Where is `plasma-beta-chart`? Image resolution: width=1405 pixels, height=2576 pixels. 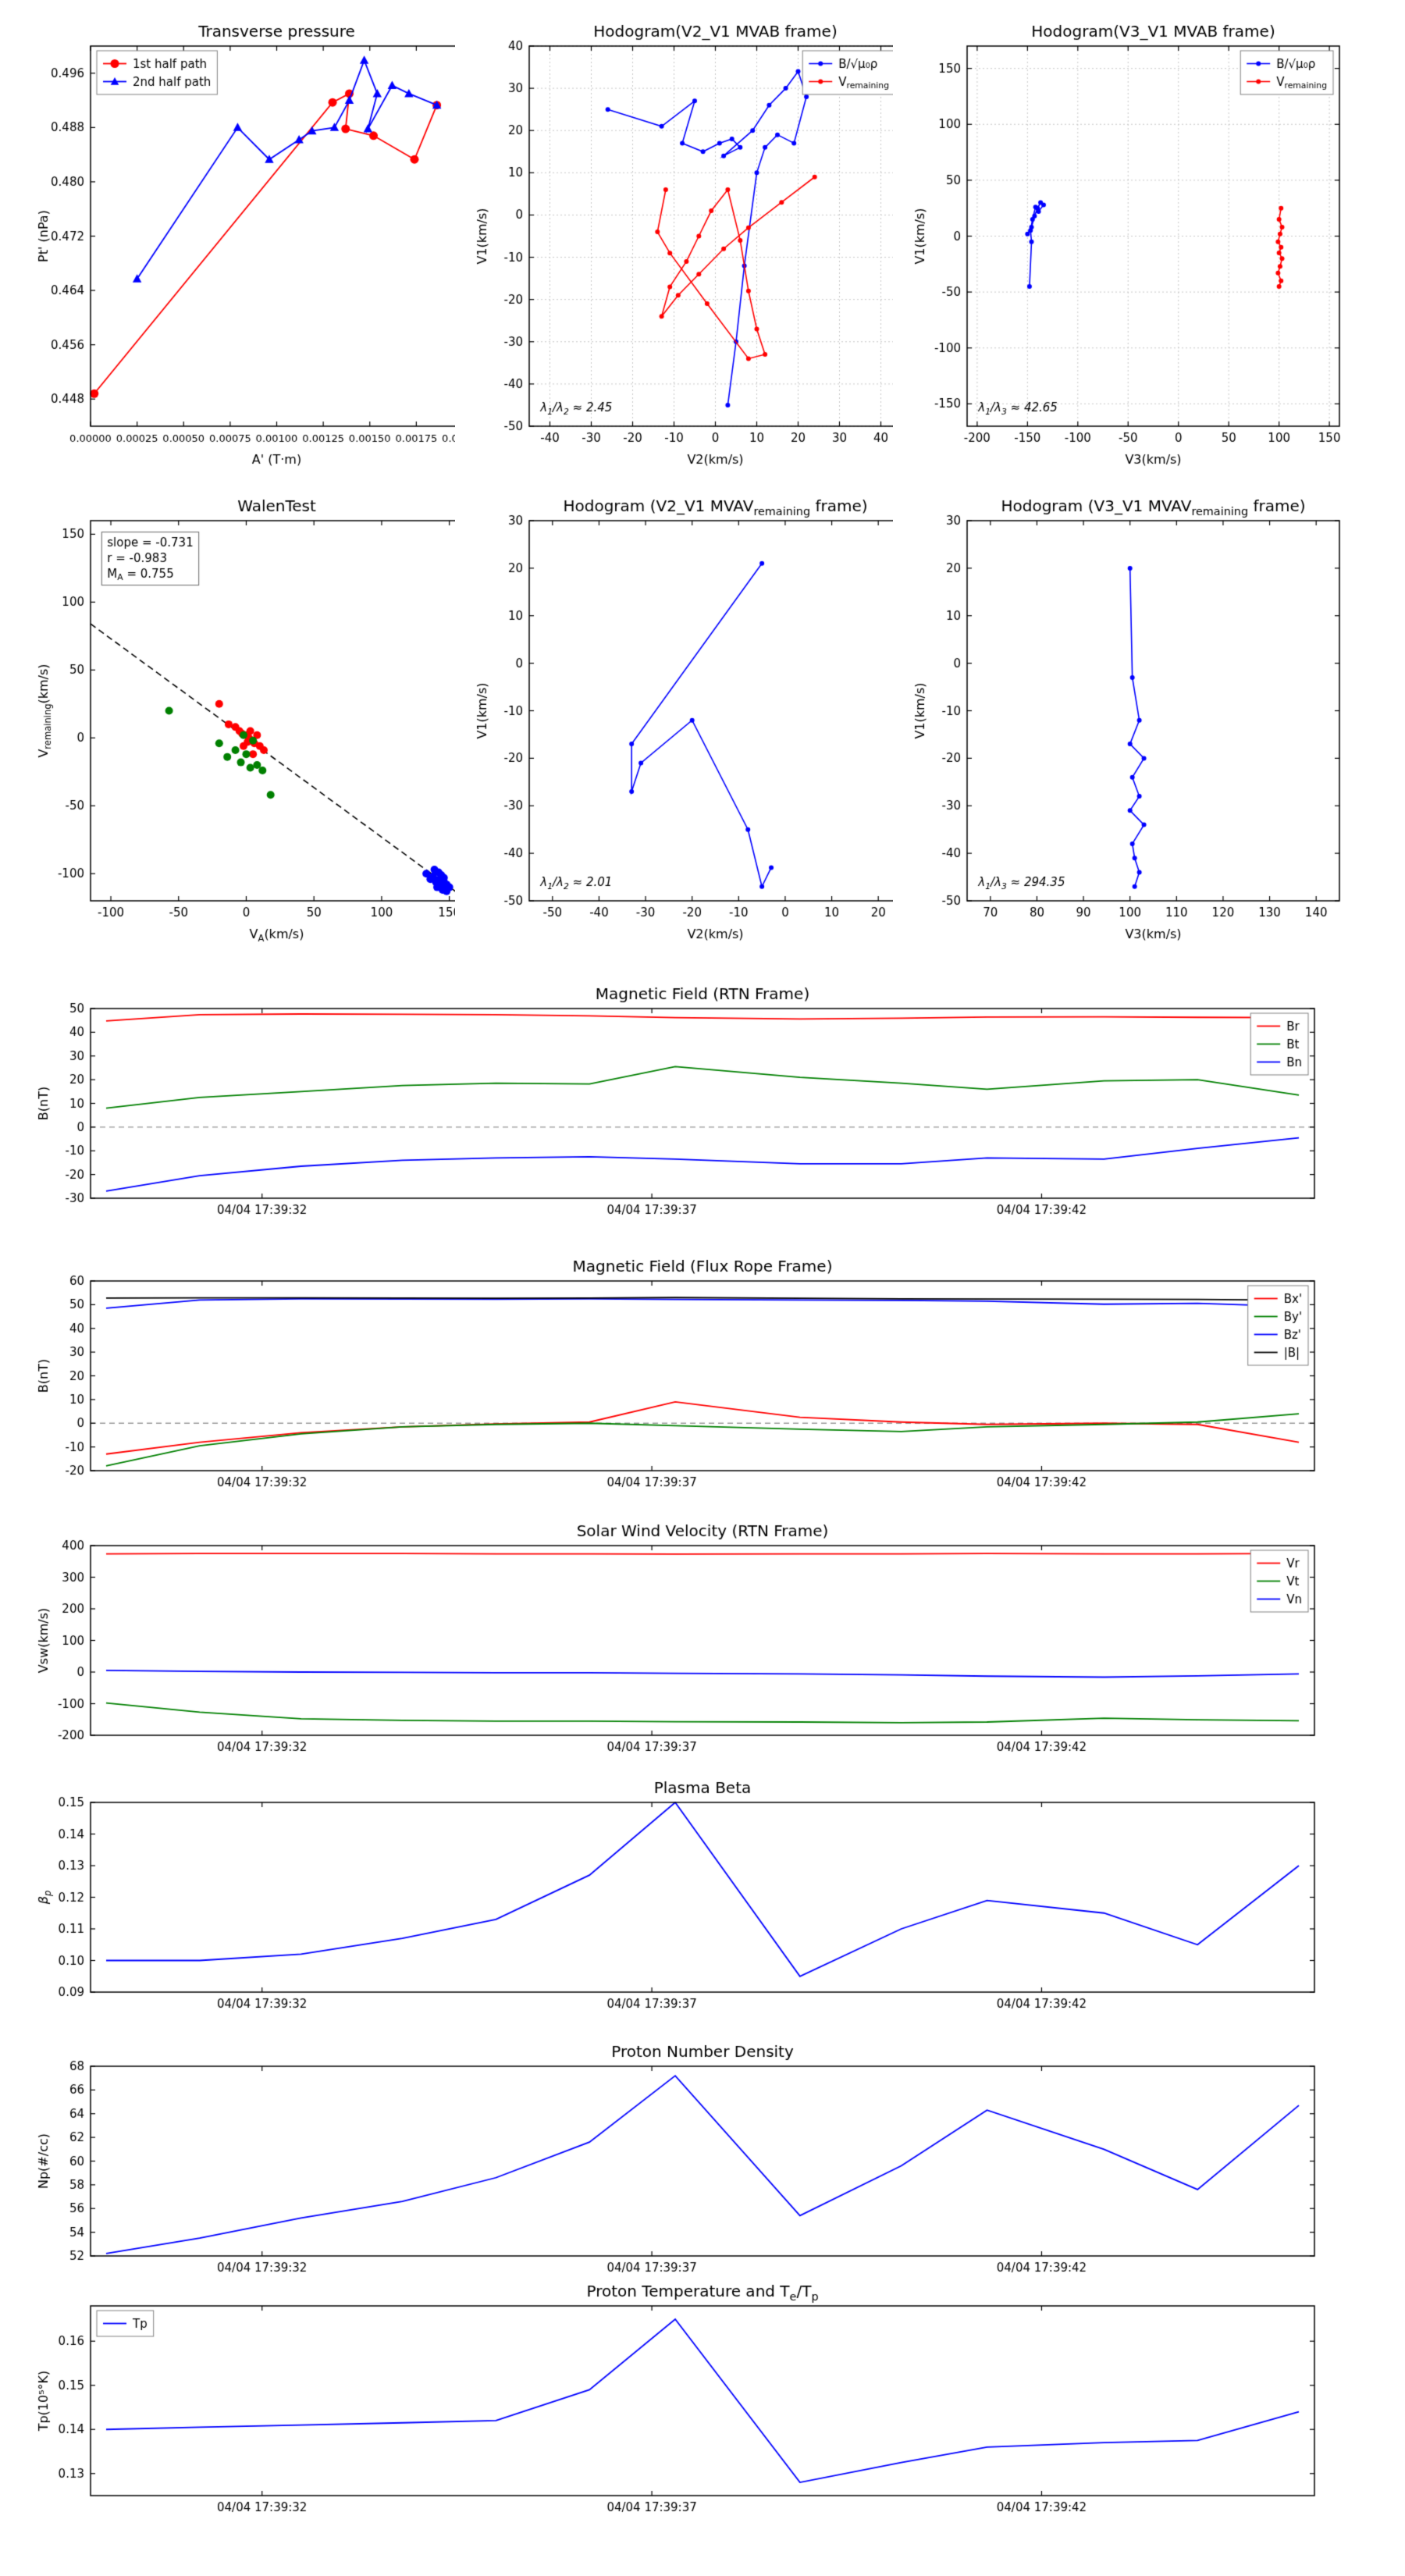 plasma-beta-chart is located at coordinates (676, 1901).